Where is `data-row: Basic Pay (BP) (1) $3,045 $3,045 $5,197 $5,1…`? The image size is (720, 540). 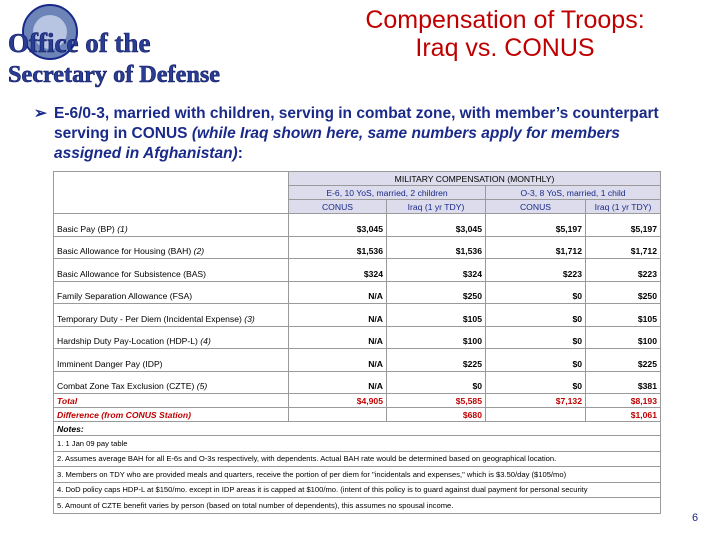 data-row: Basic Pay (BP) (1) $3,045 $3,045 $5,197 $5,1… is located at coordinates (357, 225).